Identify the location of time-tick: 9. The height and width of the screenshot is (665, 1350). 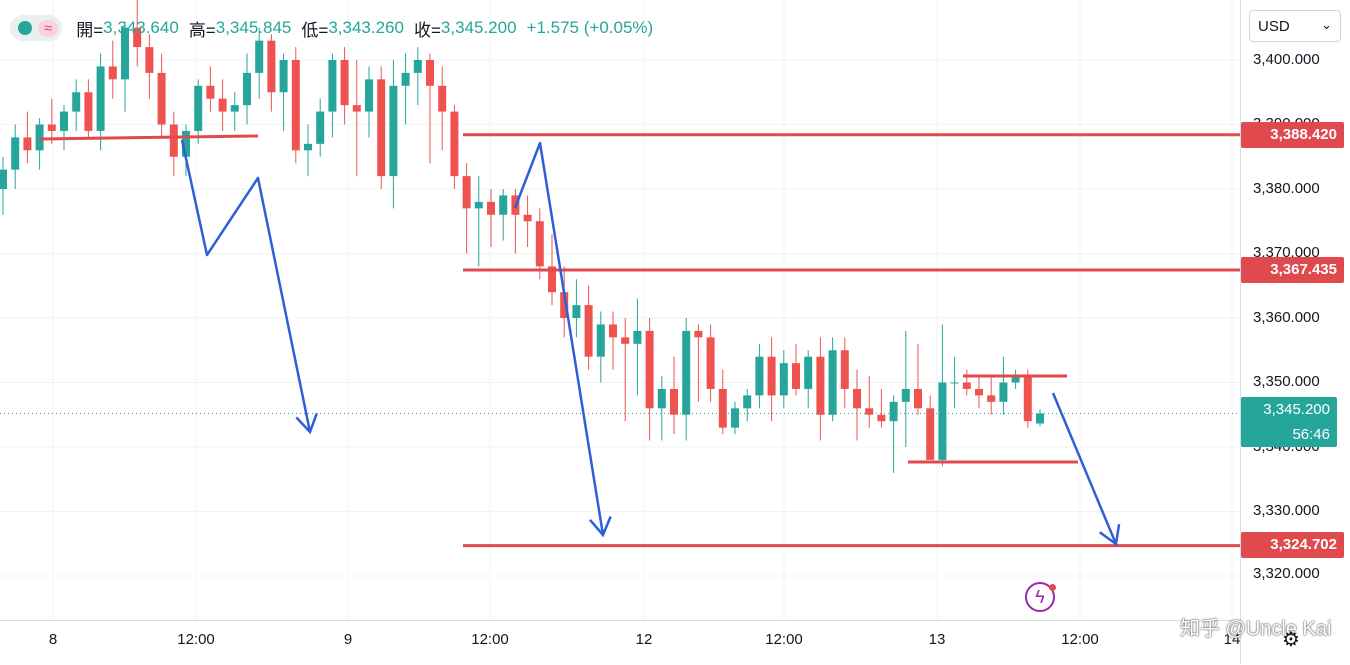
(348, 639).